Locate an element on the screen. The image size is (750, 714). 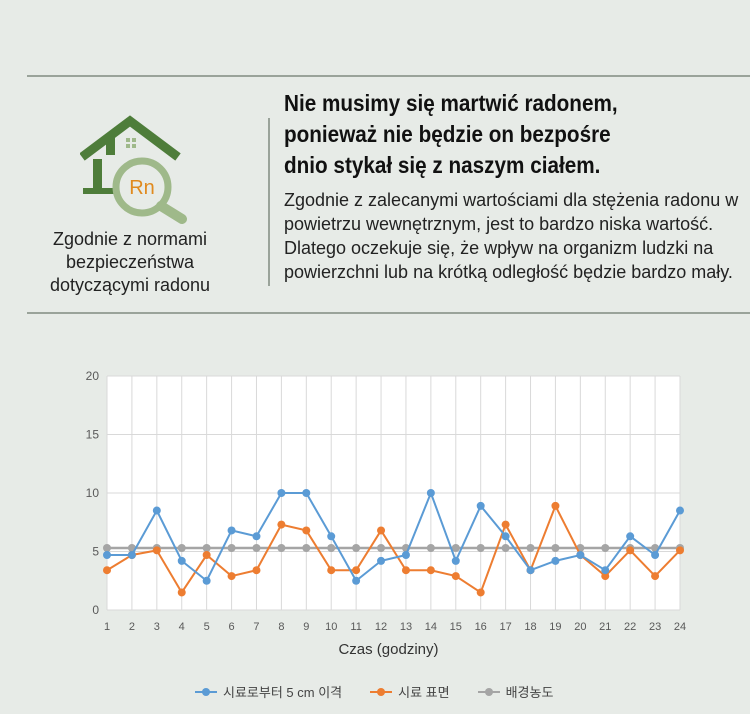
badge-caption-line: Zgodnie z normami is located at coordinates (130, 239).